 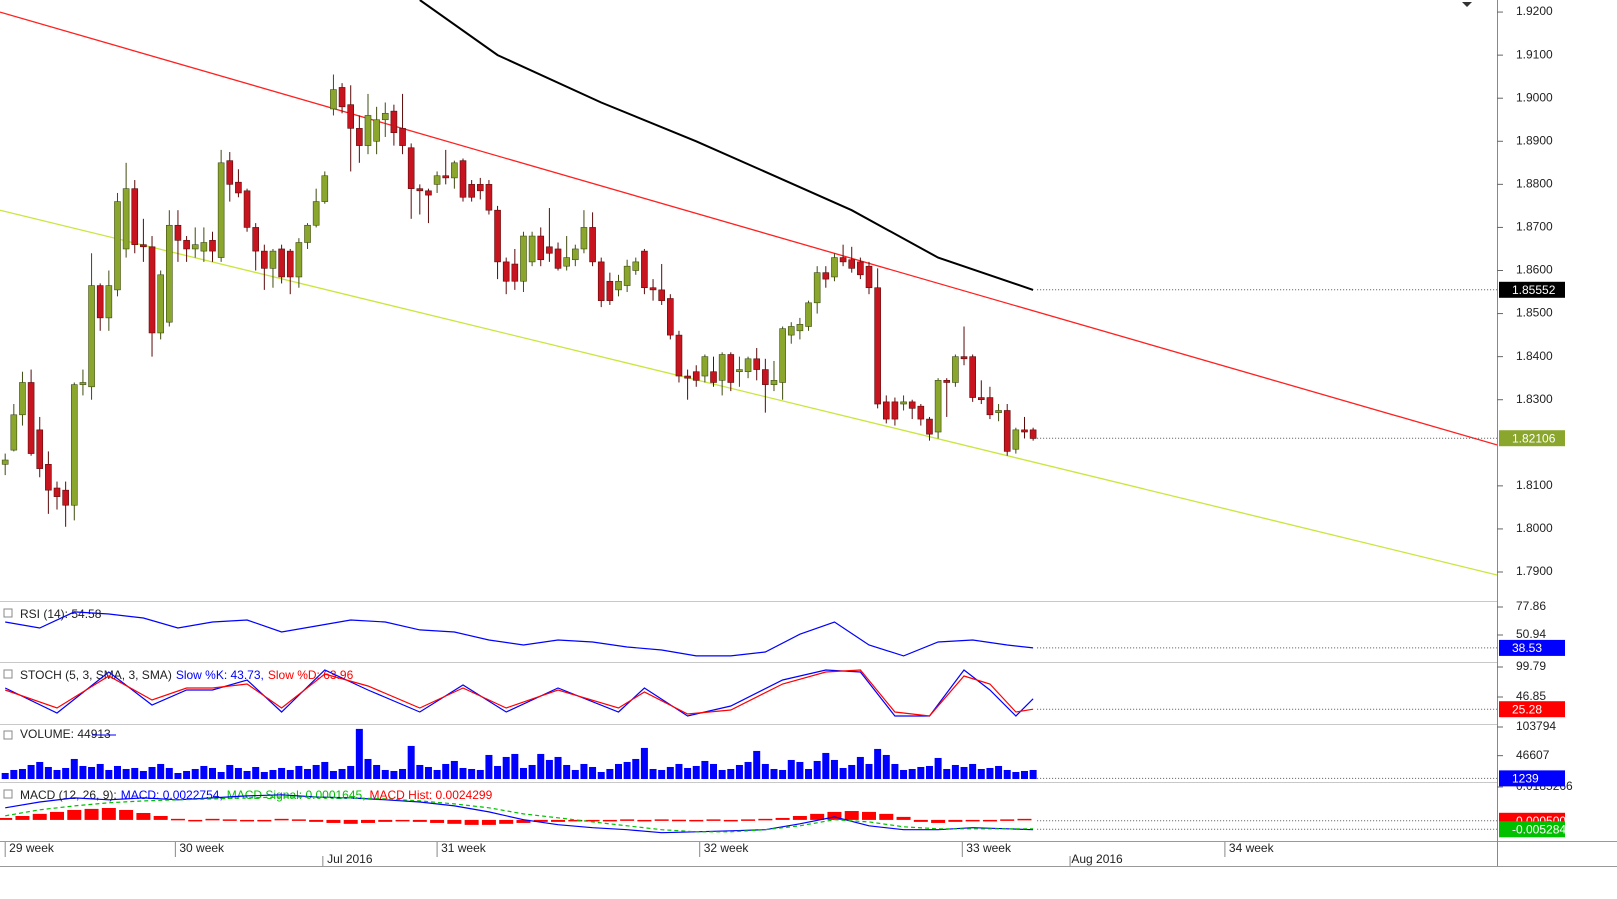 I want to click on y-tick-label: 46.85, so click(x=1531, y=696).